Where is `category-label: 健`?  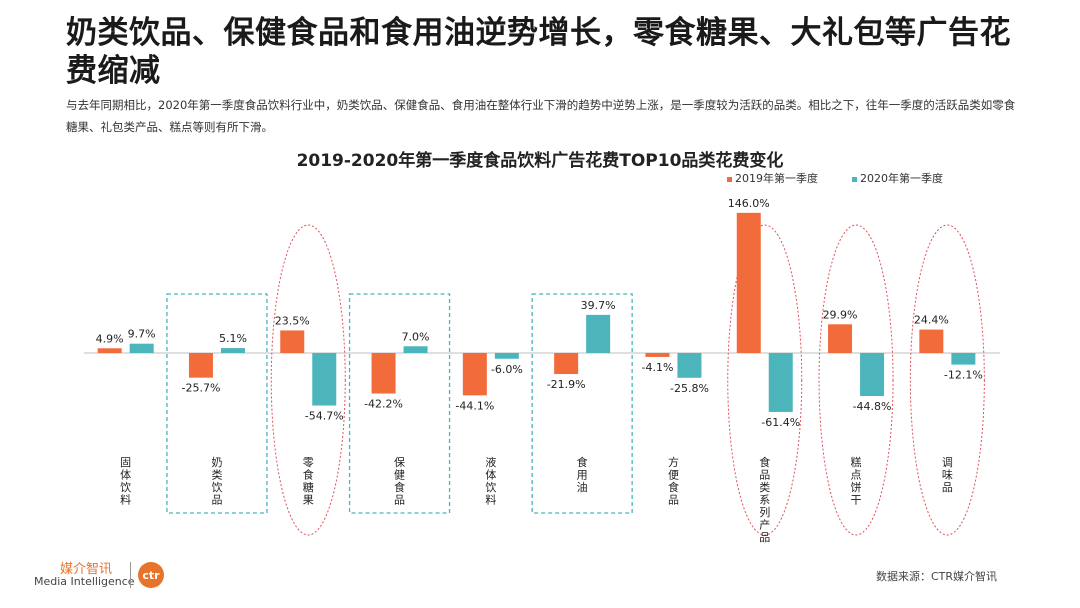
category-label: 健 is located at coordinates (399, 475).